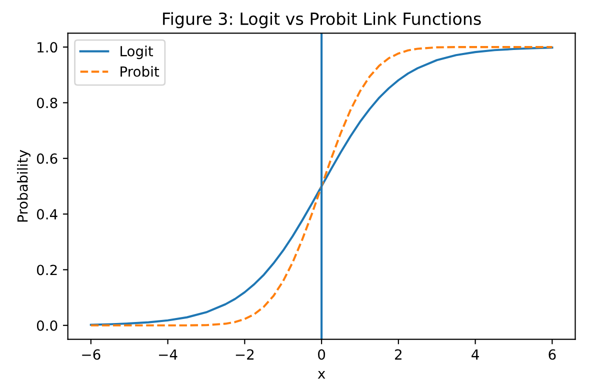  Describe the element at coordinates (322, 20) in the screenshot. I see `chart-title: Figure 3: Logit vs Probit Link Functions` at that location.